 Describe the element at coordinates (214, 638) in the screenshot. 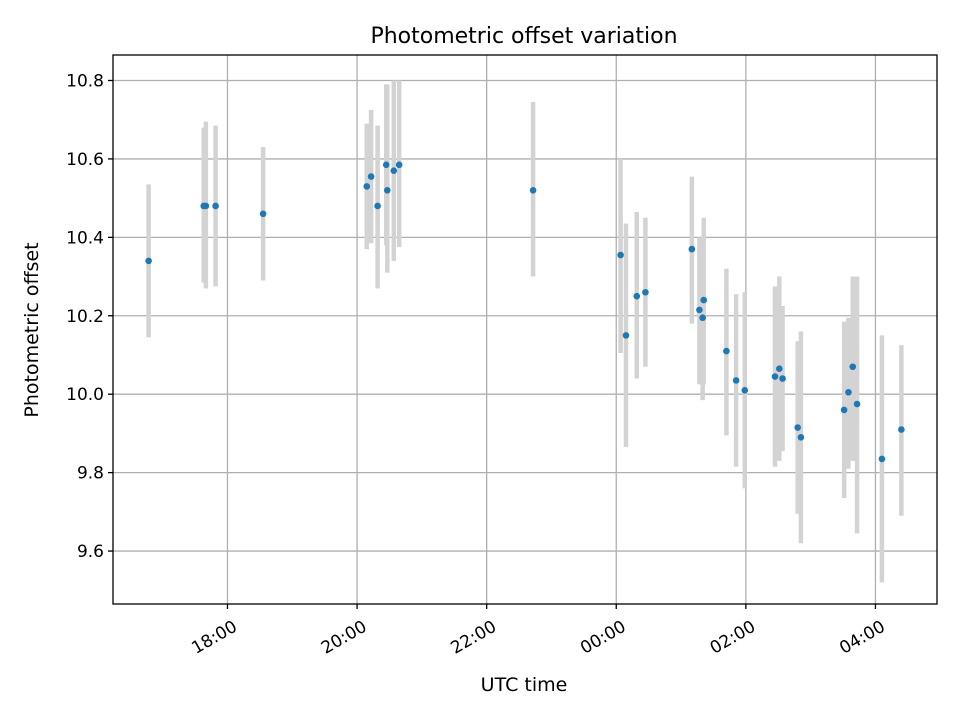

I see `x-tick-label: 18:00` at that location.